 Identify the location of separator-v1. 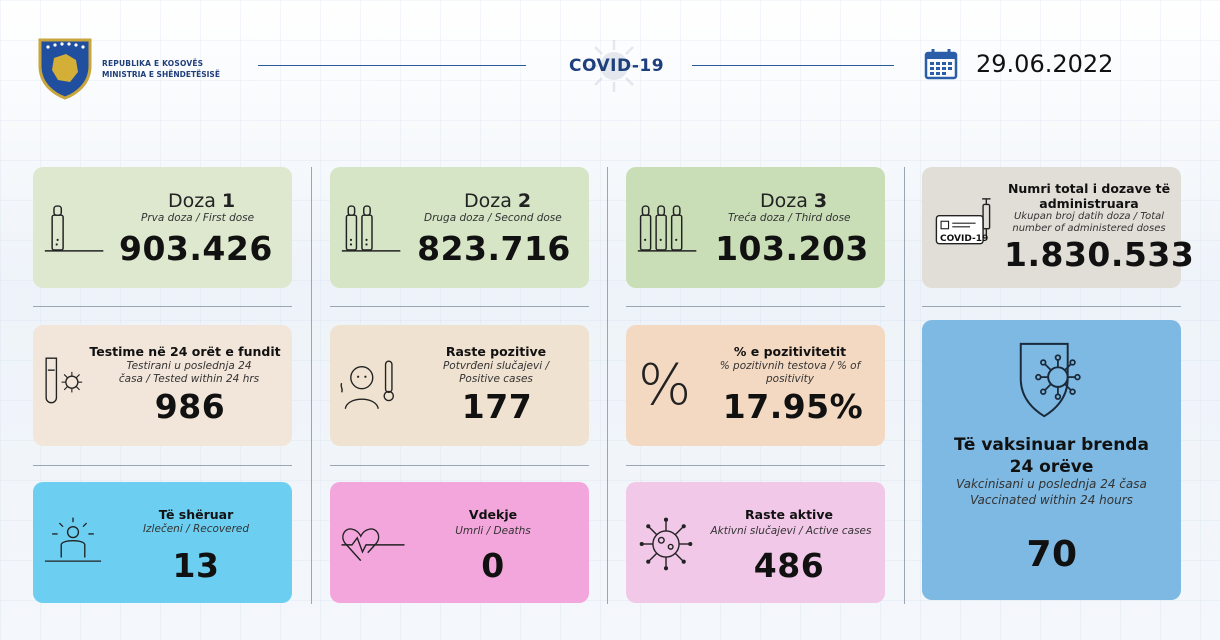
(311, 385).